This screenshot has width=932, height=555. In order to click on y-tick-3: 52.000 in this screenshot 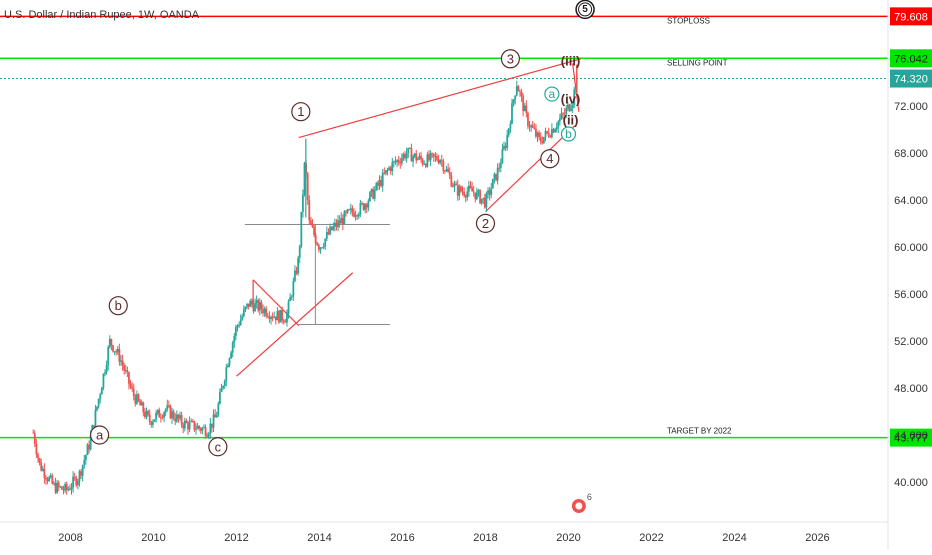, I will do `click(911, 342)`.